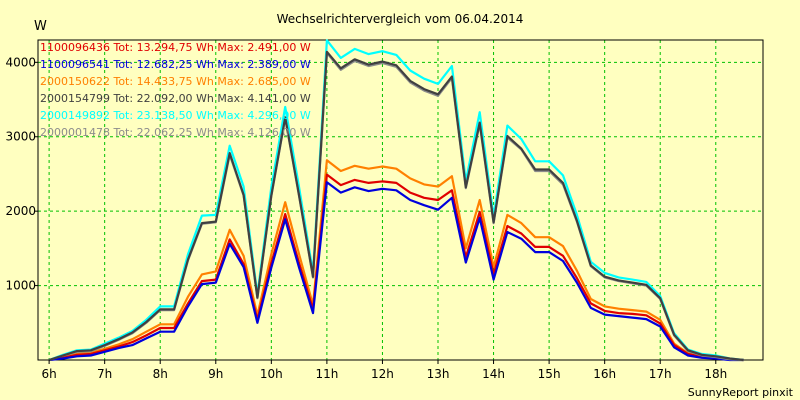 The width and height of the screenshot is (800, 400). I want to click on x-tick-label-2: 8h, so click(160, 374).